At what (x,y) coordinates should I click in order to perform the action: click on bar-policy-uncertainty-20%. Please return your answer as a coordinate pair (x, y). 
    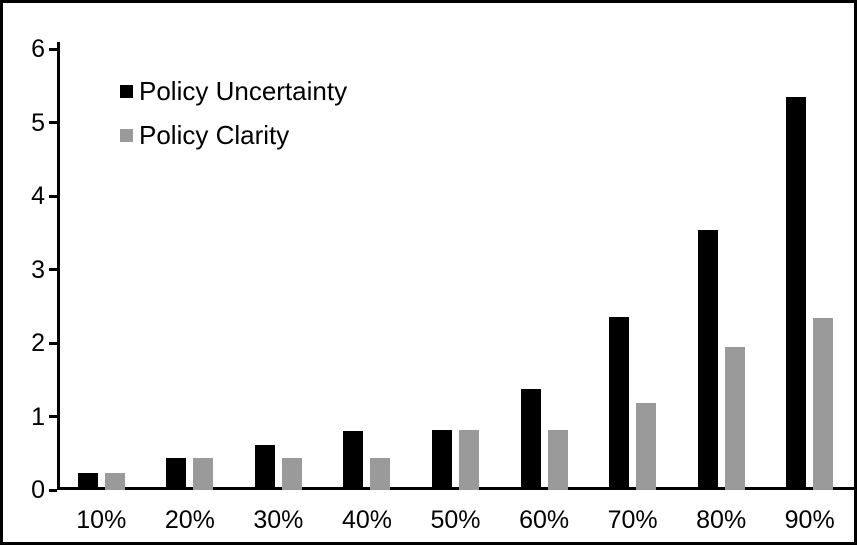
    Looking at the image, I should click on (176, 474).